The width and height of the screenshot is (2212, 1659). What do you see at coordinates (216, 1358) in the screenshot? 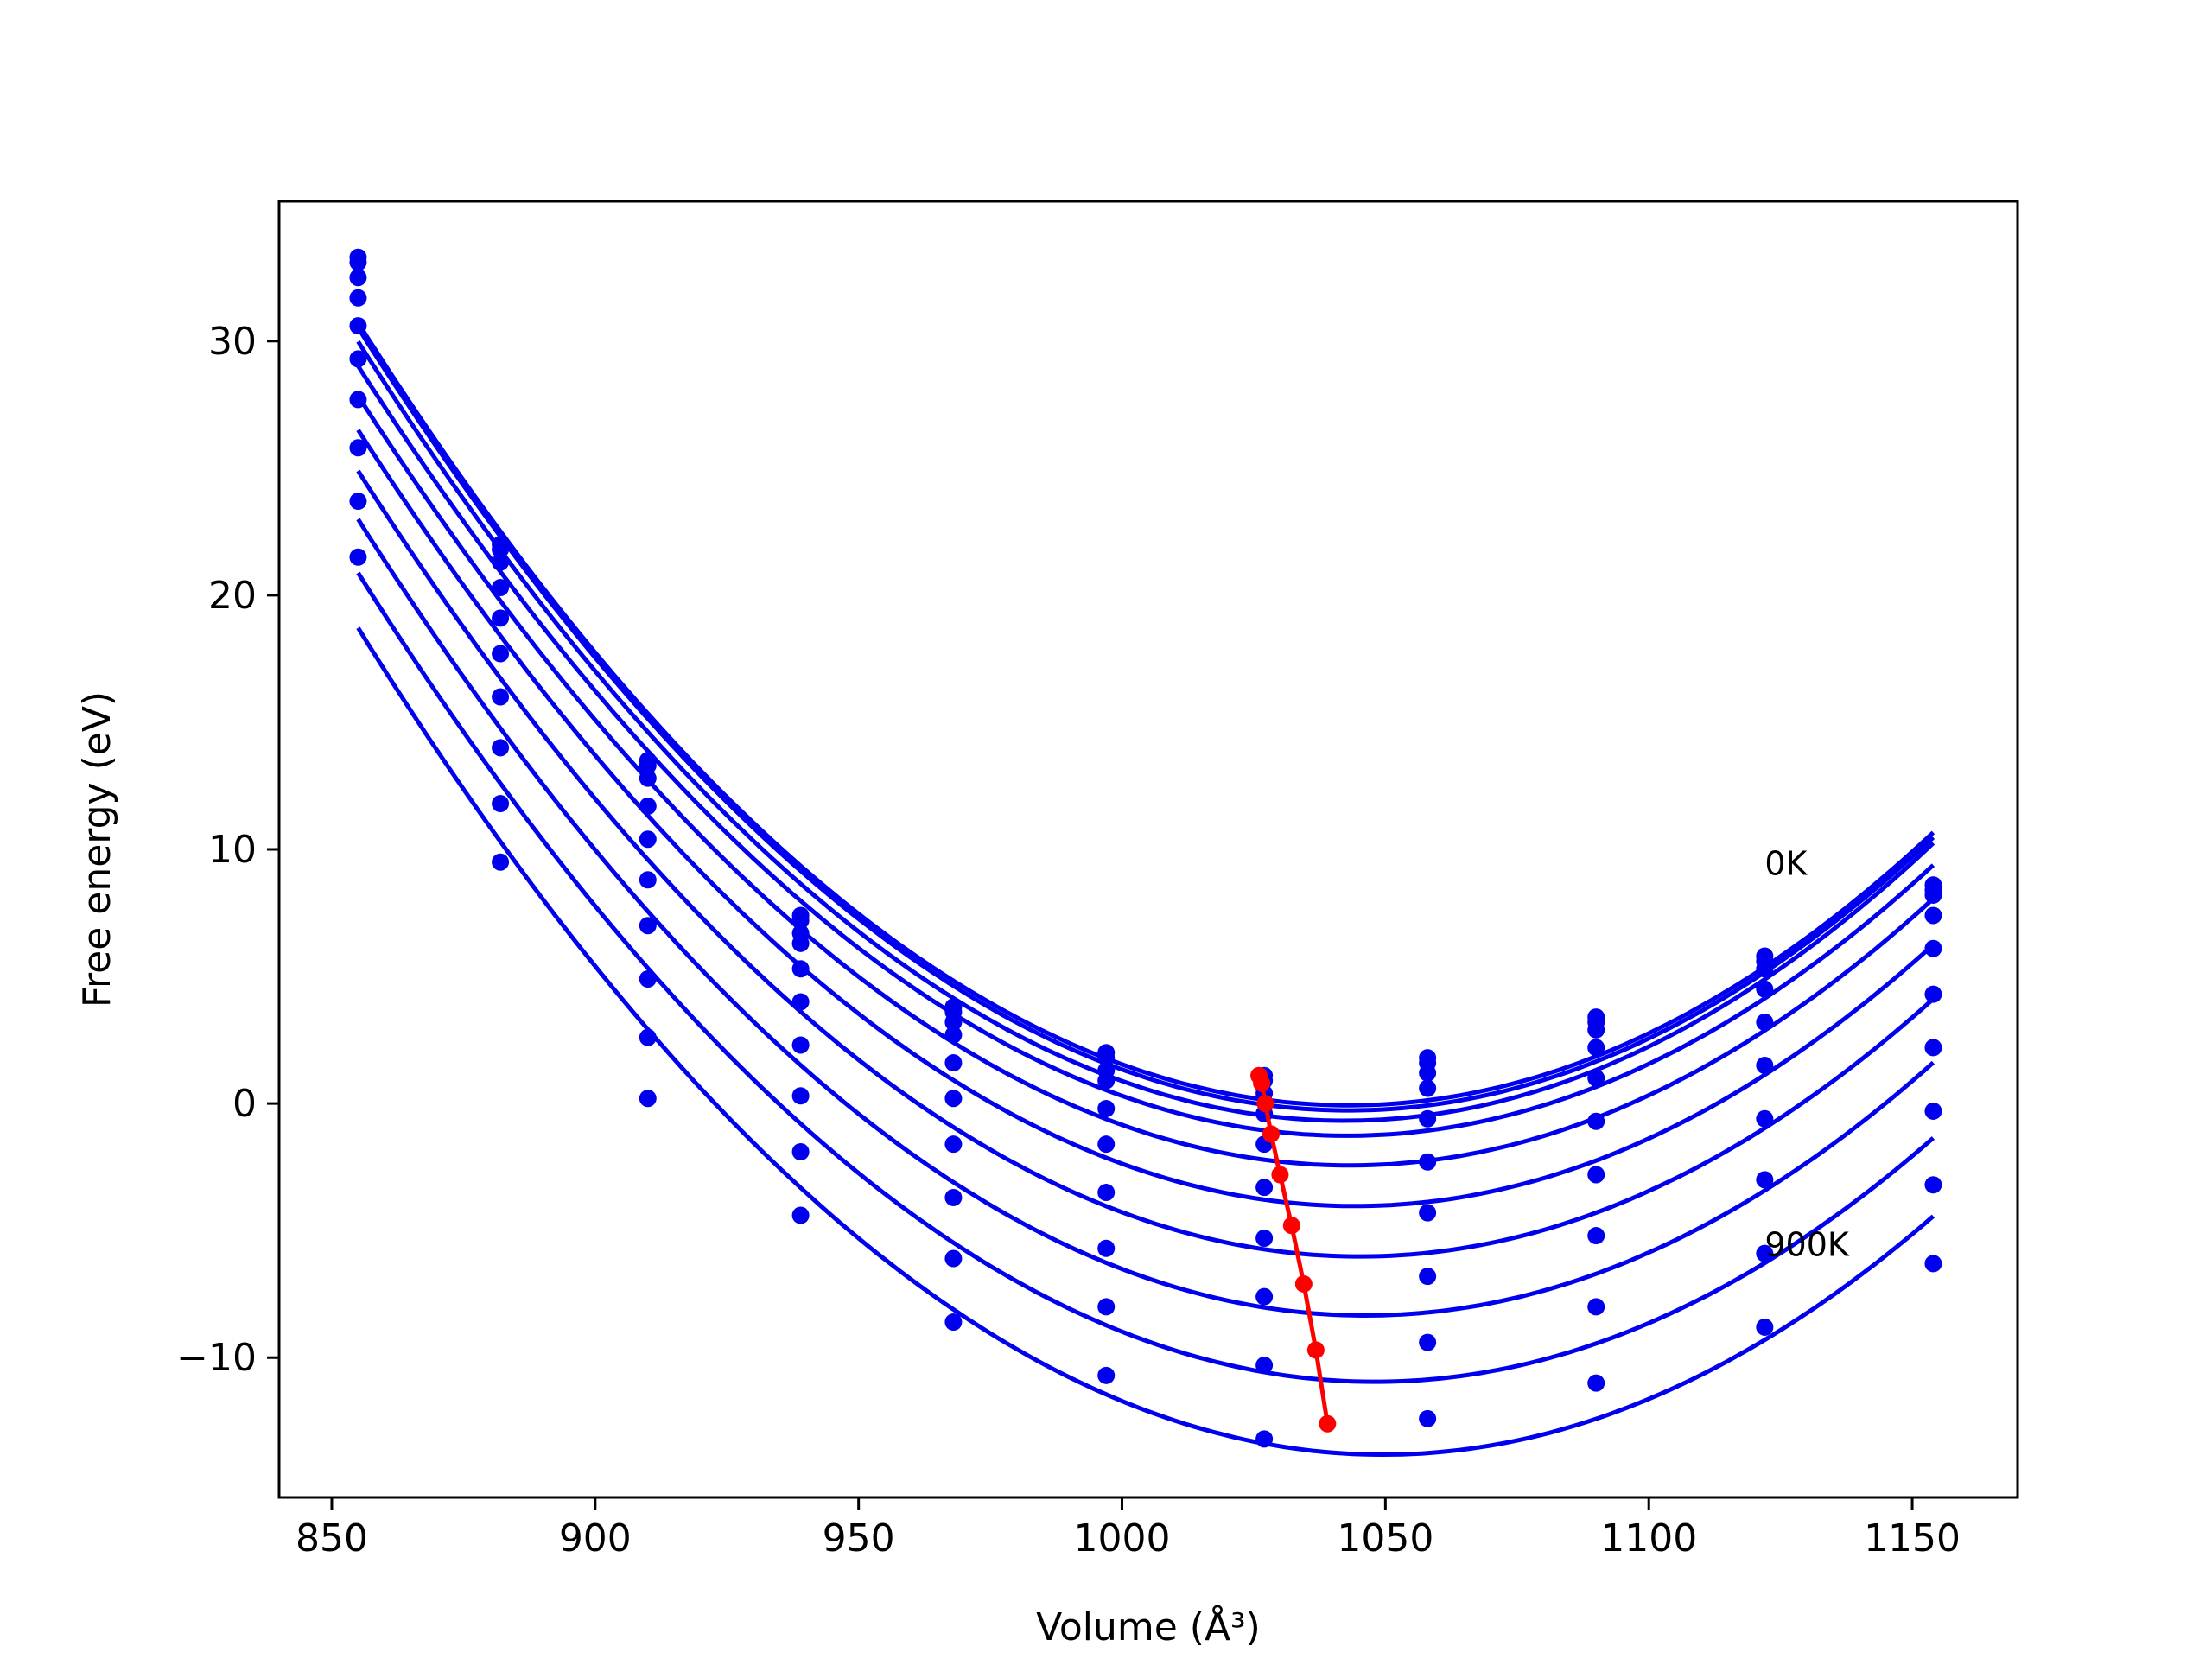
I see `y-tick-label: −10` at bounding box center [216, 1358].